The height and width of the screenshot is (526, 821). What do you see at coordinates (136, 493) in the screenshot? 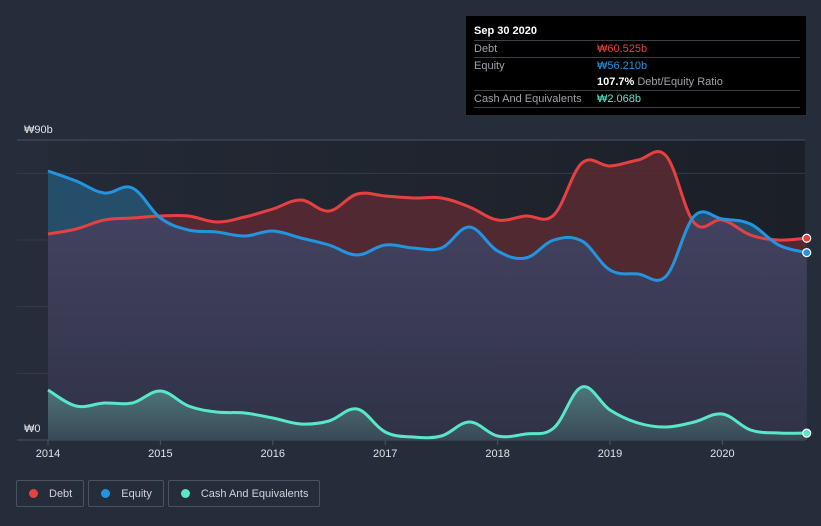
I see `legend-label-equity: Equity` at bounding box center [136, 493].